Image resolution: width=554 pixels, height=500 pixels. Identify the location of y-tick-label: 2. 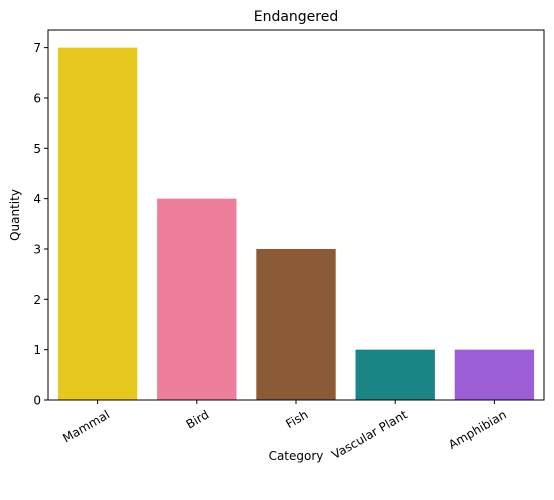
(37, 300).